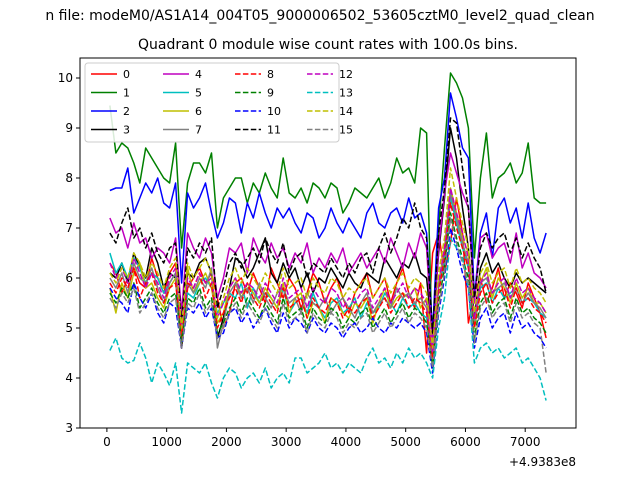 Image resolution: width=640 pixels, height=480 pixels. Describe the element at coordinates (166, 442) in the screenshot. I see `x-tick-label: 1000` at that location.